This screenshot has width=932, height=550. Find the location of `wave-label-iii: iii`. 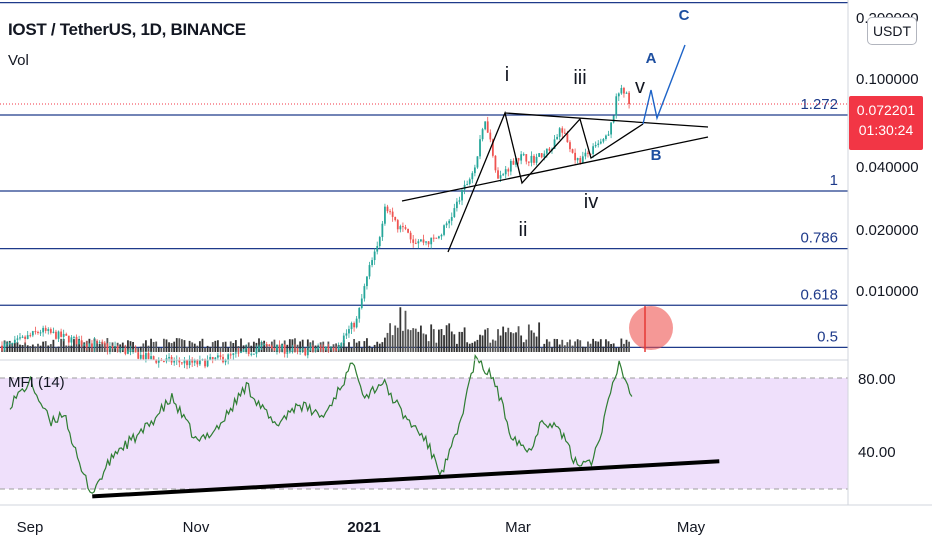

wave-label-iii: iii is located at coordinates (579, 78).